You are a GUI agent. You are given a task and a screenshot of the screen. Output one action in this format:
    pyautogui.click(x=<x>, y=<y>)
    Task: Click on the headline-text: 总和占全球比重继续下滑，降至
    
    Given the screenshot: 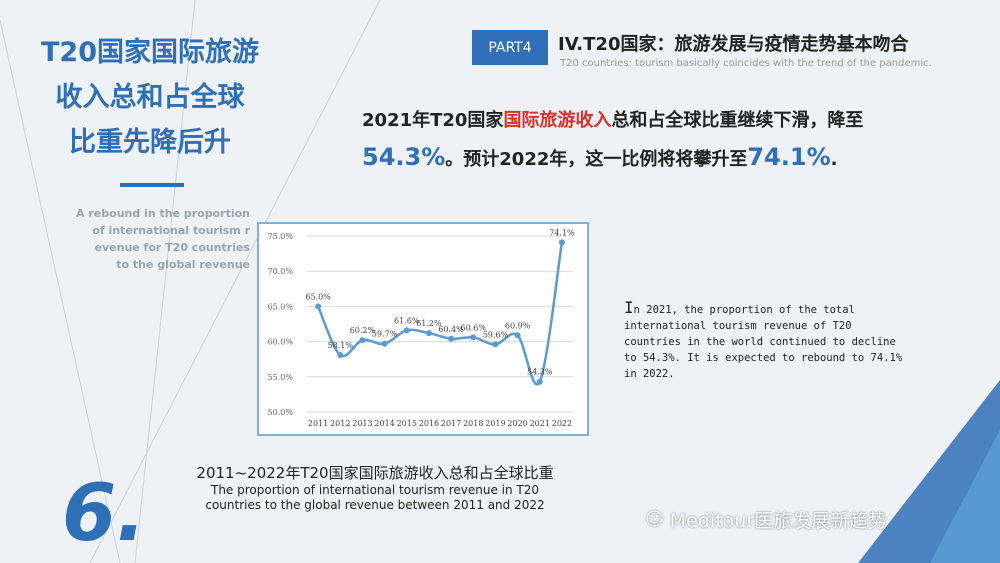 What is the action you would take?
    pyautogui.click(x=737, y=120)
    